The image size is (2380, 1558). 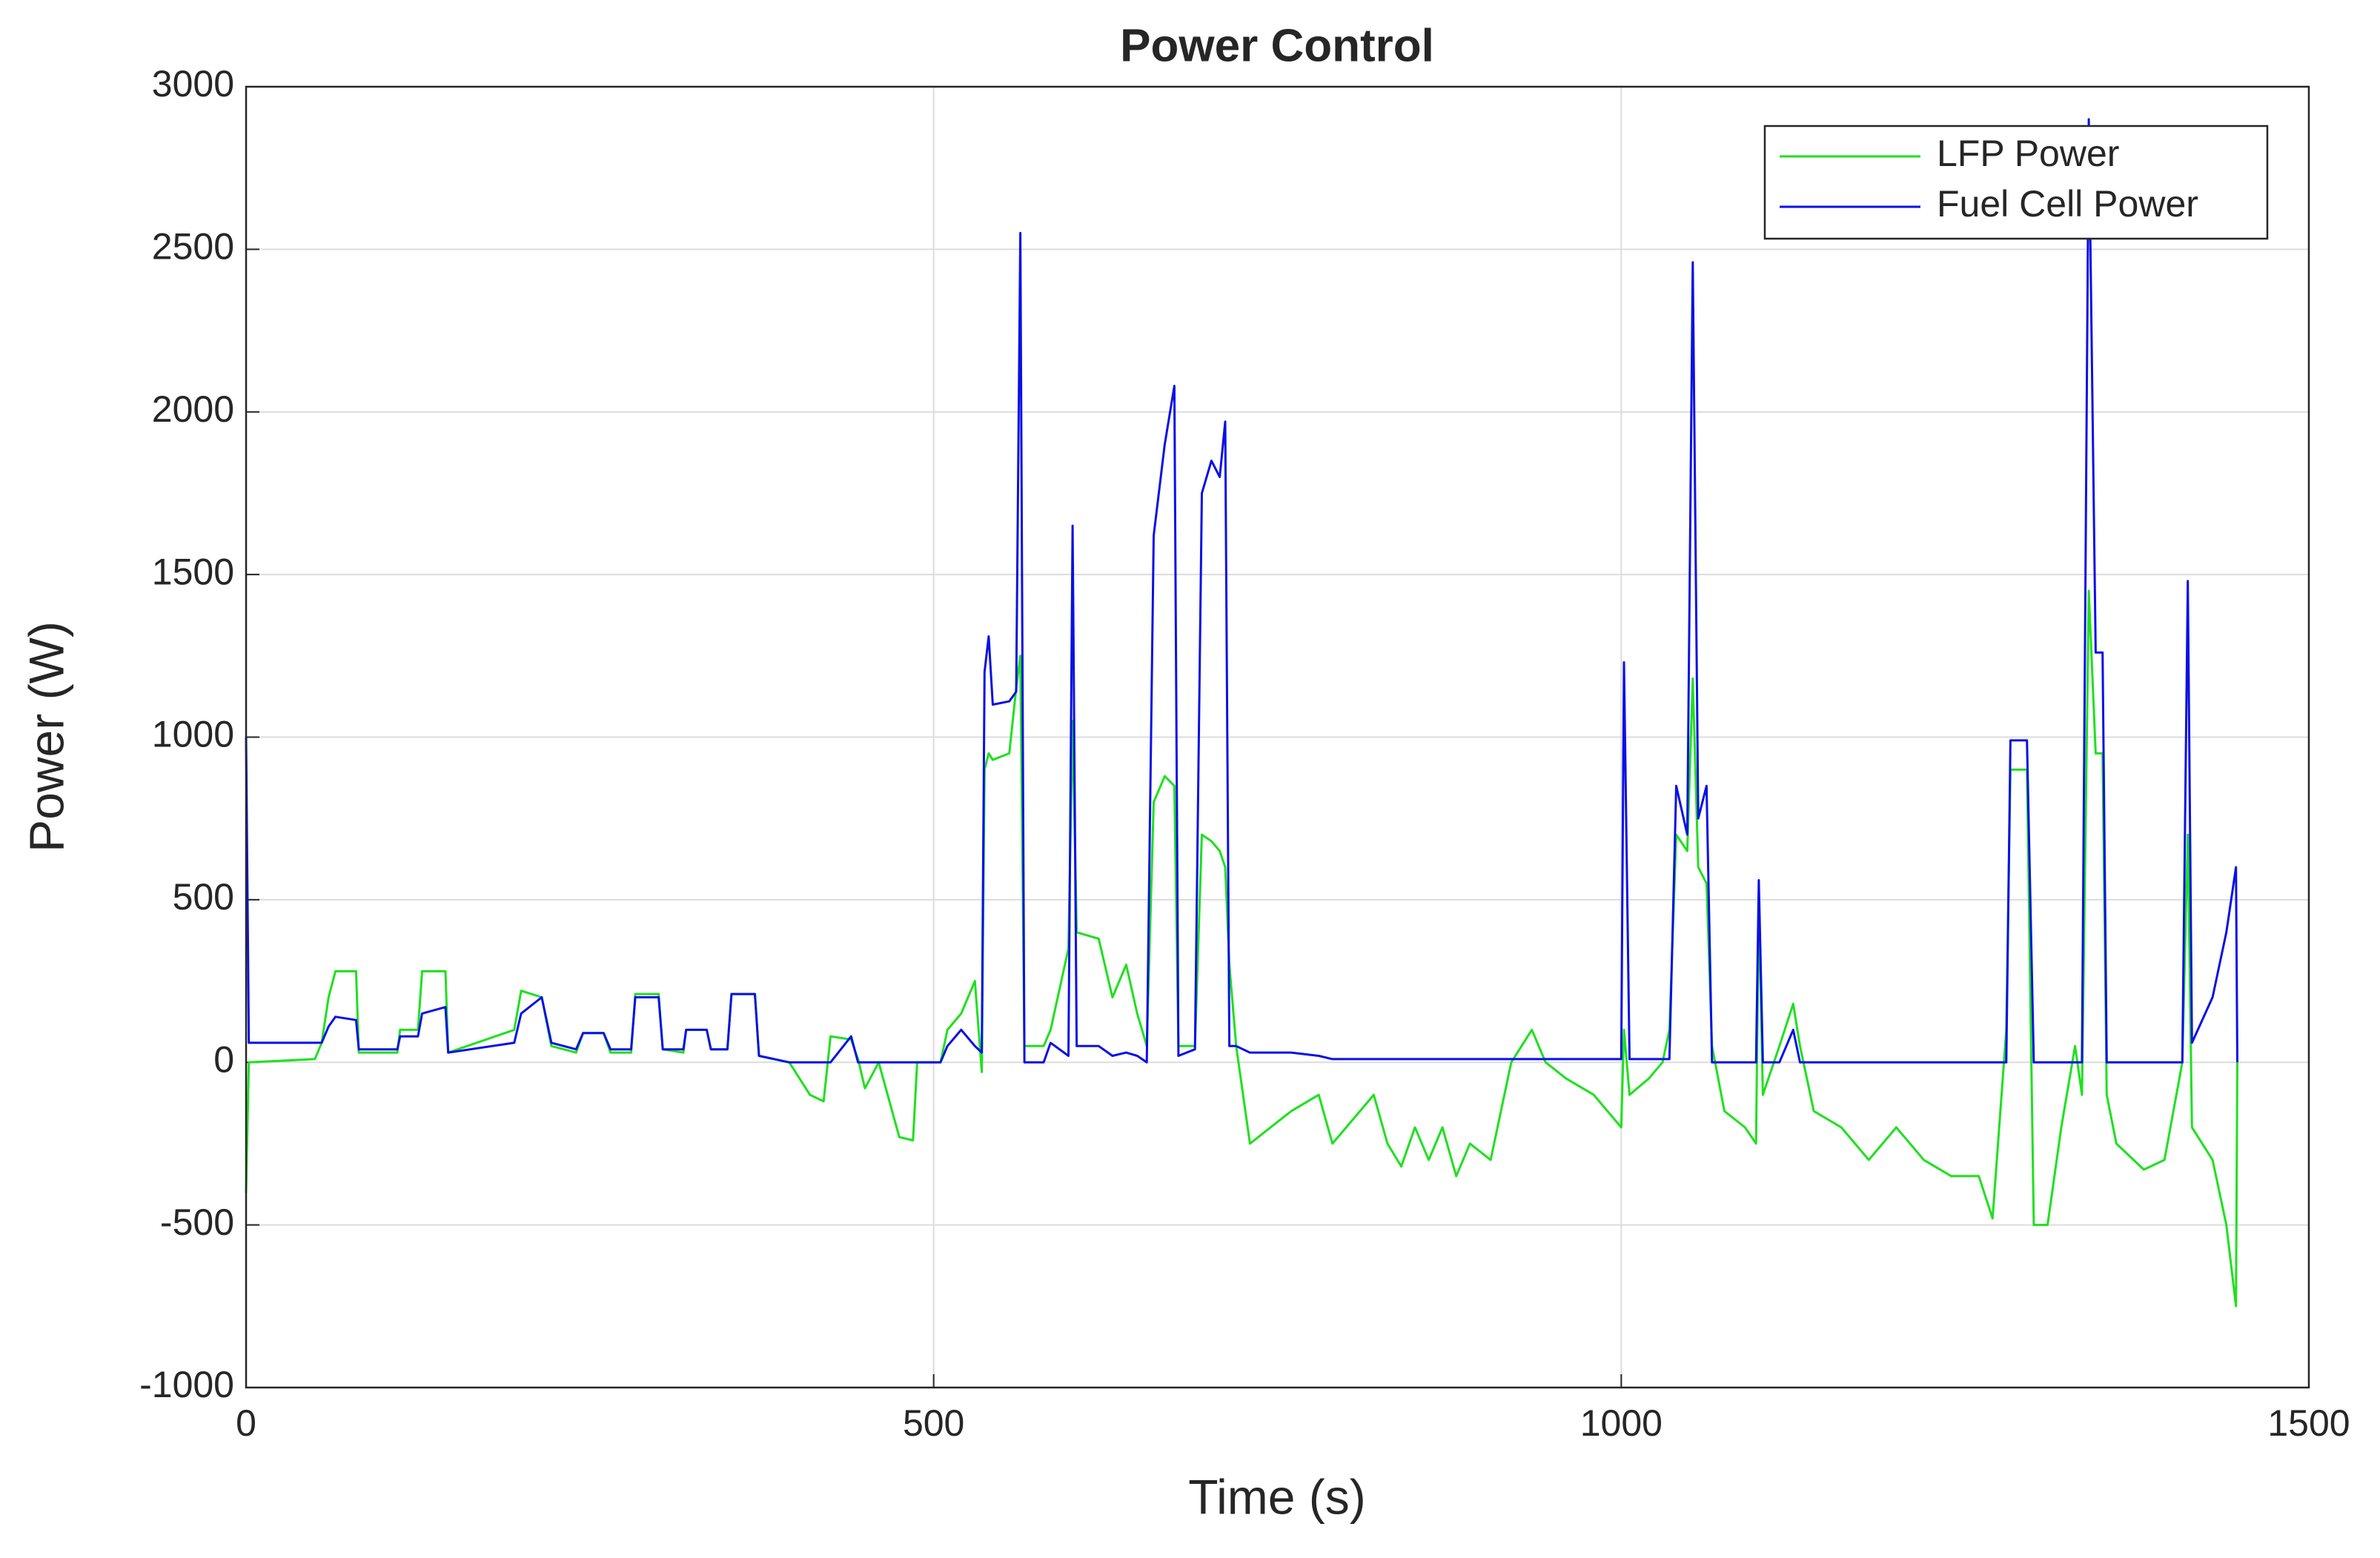 I want to click on x-tick-label: 500, so click(x=934, y=1423).